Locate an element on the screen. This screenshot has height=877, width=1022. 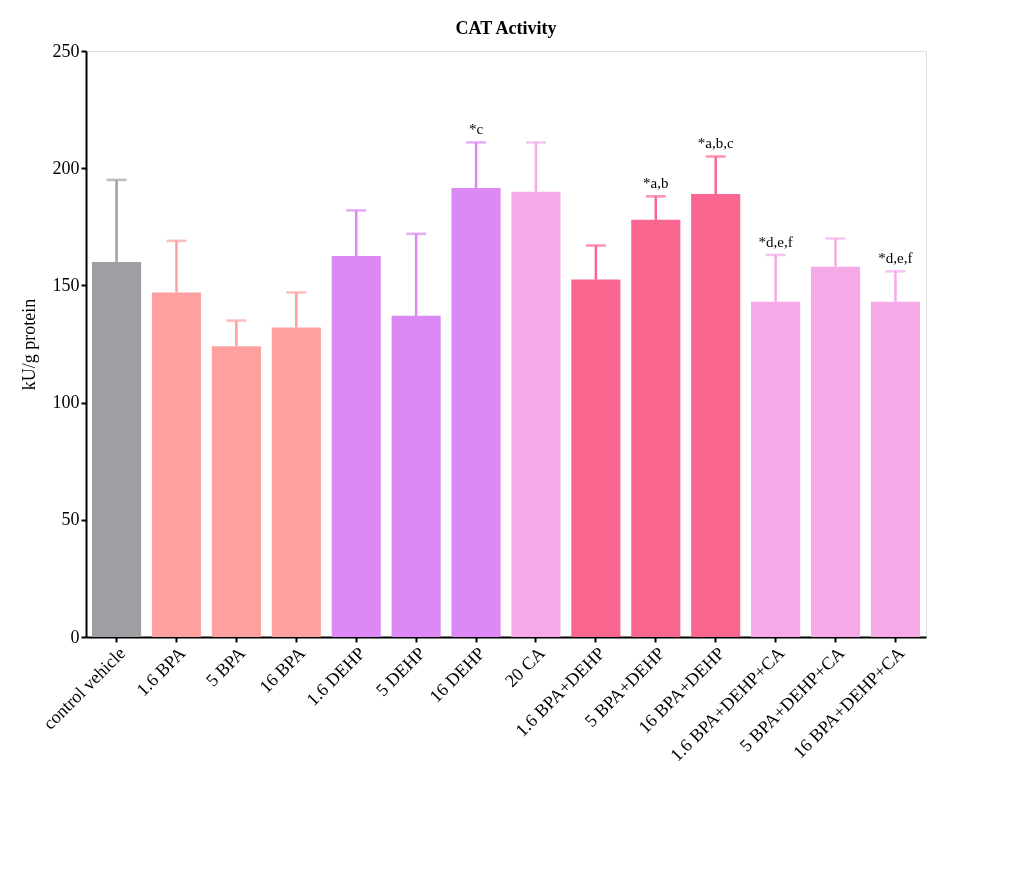
y-axis-title: kU/g protein is located at coordinates (28, 344).